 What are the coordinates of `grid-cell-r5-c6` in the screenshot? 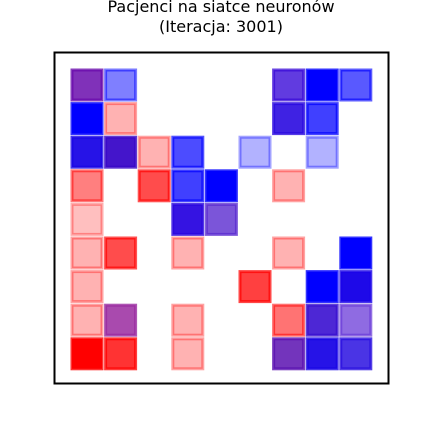 It's located at (289, 253).